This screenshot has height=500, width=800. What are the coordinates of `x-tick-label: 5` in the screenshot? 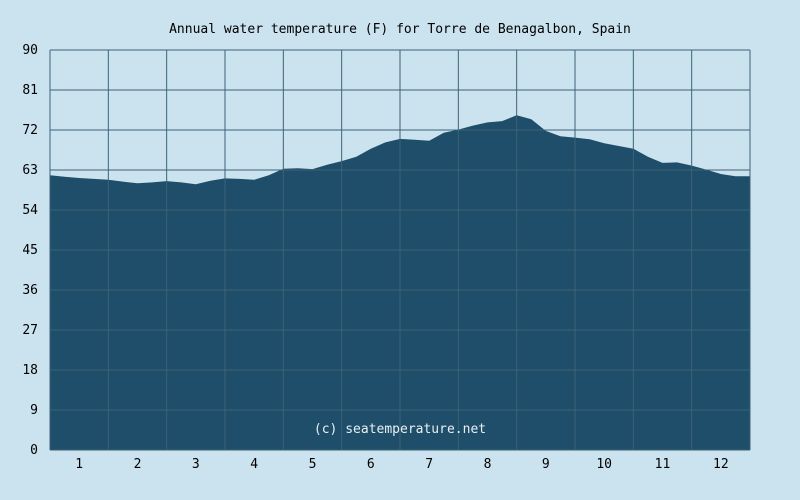 It's located at (313, 464).